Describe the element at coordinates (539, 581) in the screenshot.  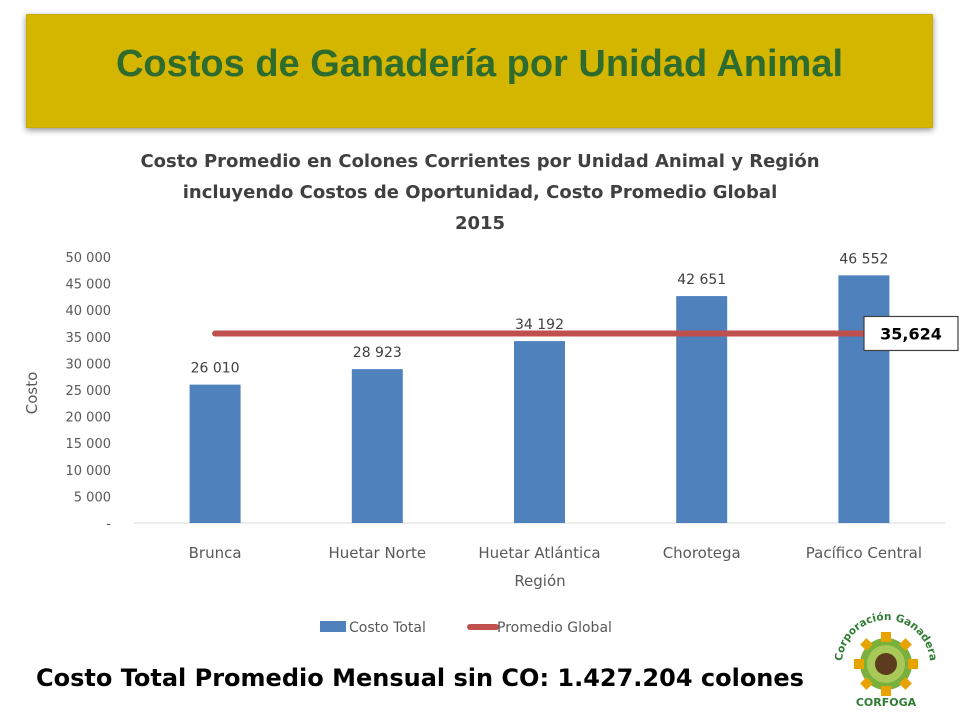
I see `x-axis-label: Región` at that location.